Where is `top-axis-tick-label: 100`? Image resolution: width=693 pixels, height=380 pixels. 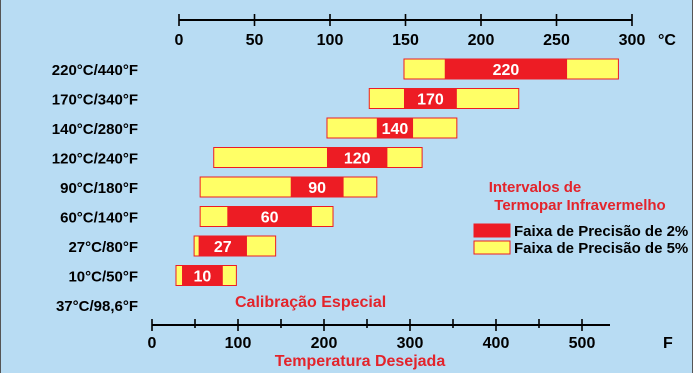
top-axis-tick-label: 100 is located at coordinates (330, 40).